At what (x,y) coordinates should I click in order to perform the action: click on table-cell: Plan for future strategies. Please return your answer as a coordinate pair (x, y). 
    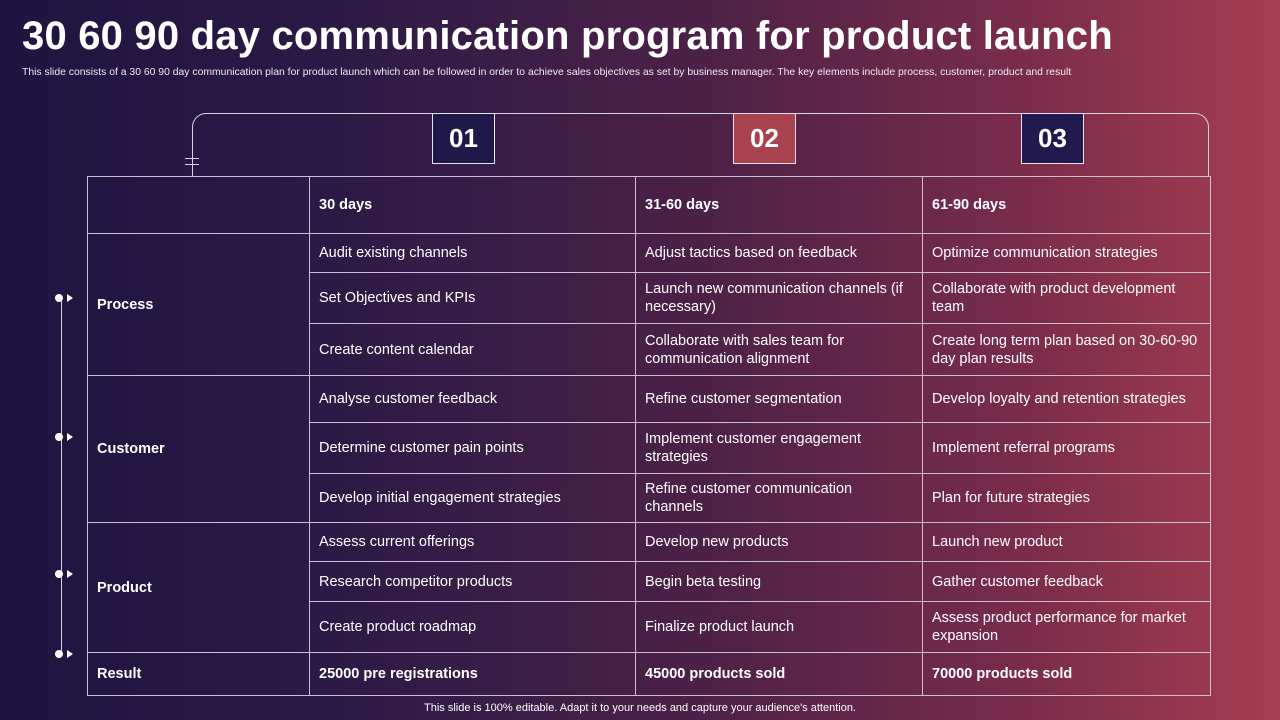
    Looking at the image, I should click on (1066, 498).